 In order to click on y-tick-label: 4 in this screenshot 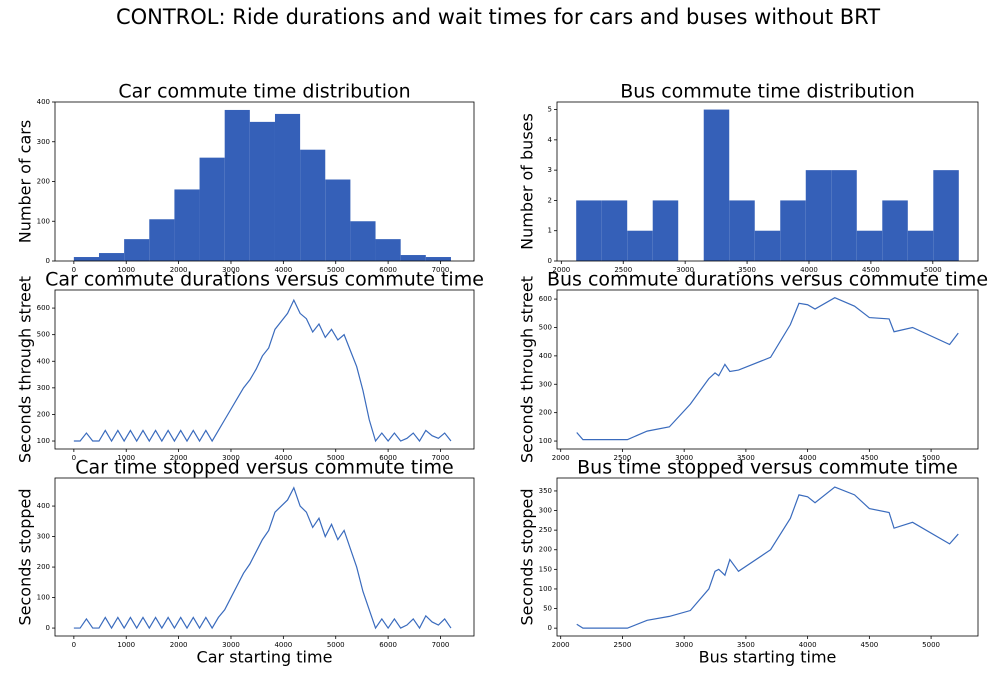, I will do `click(550, 140)`.